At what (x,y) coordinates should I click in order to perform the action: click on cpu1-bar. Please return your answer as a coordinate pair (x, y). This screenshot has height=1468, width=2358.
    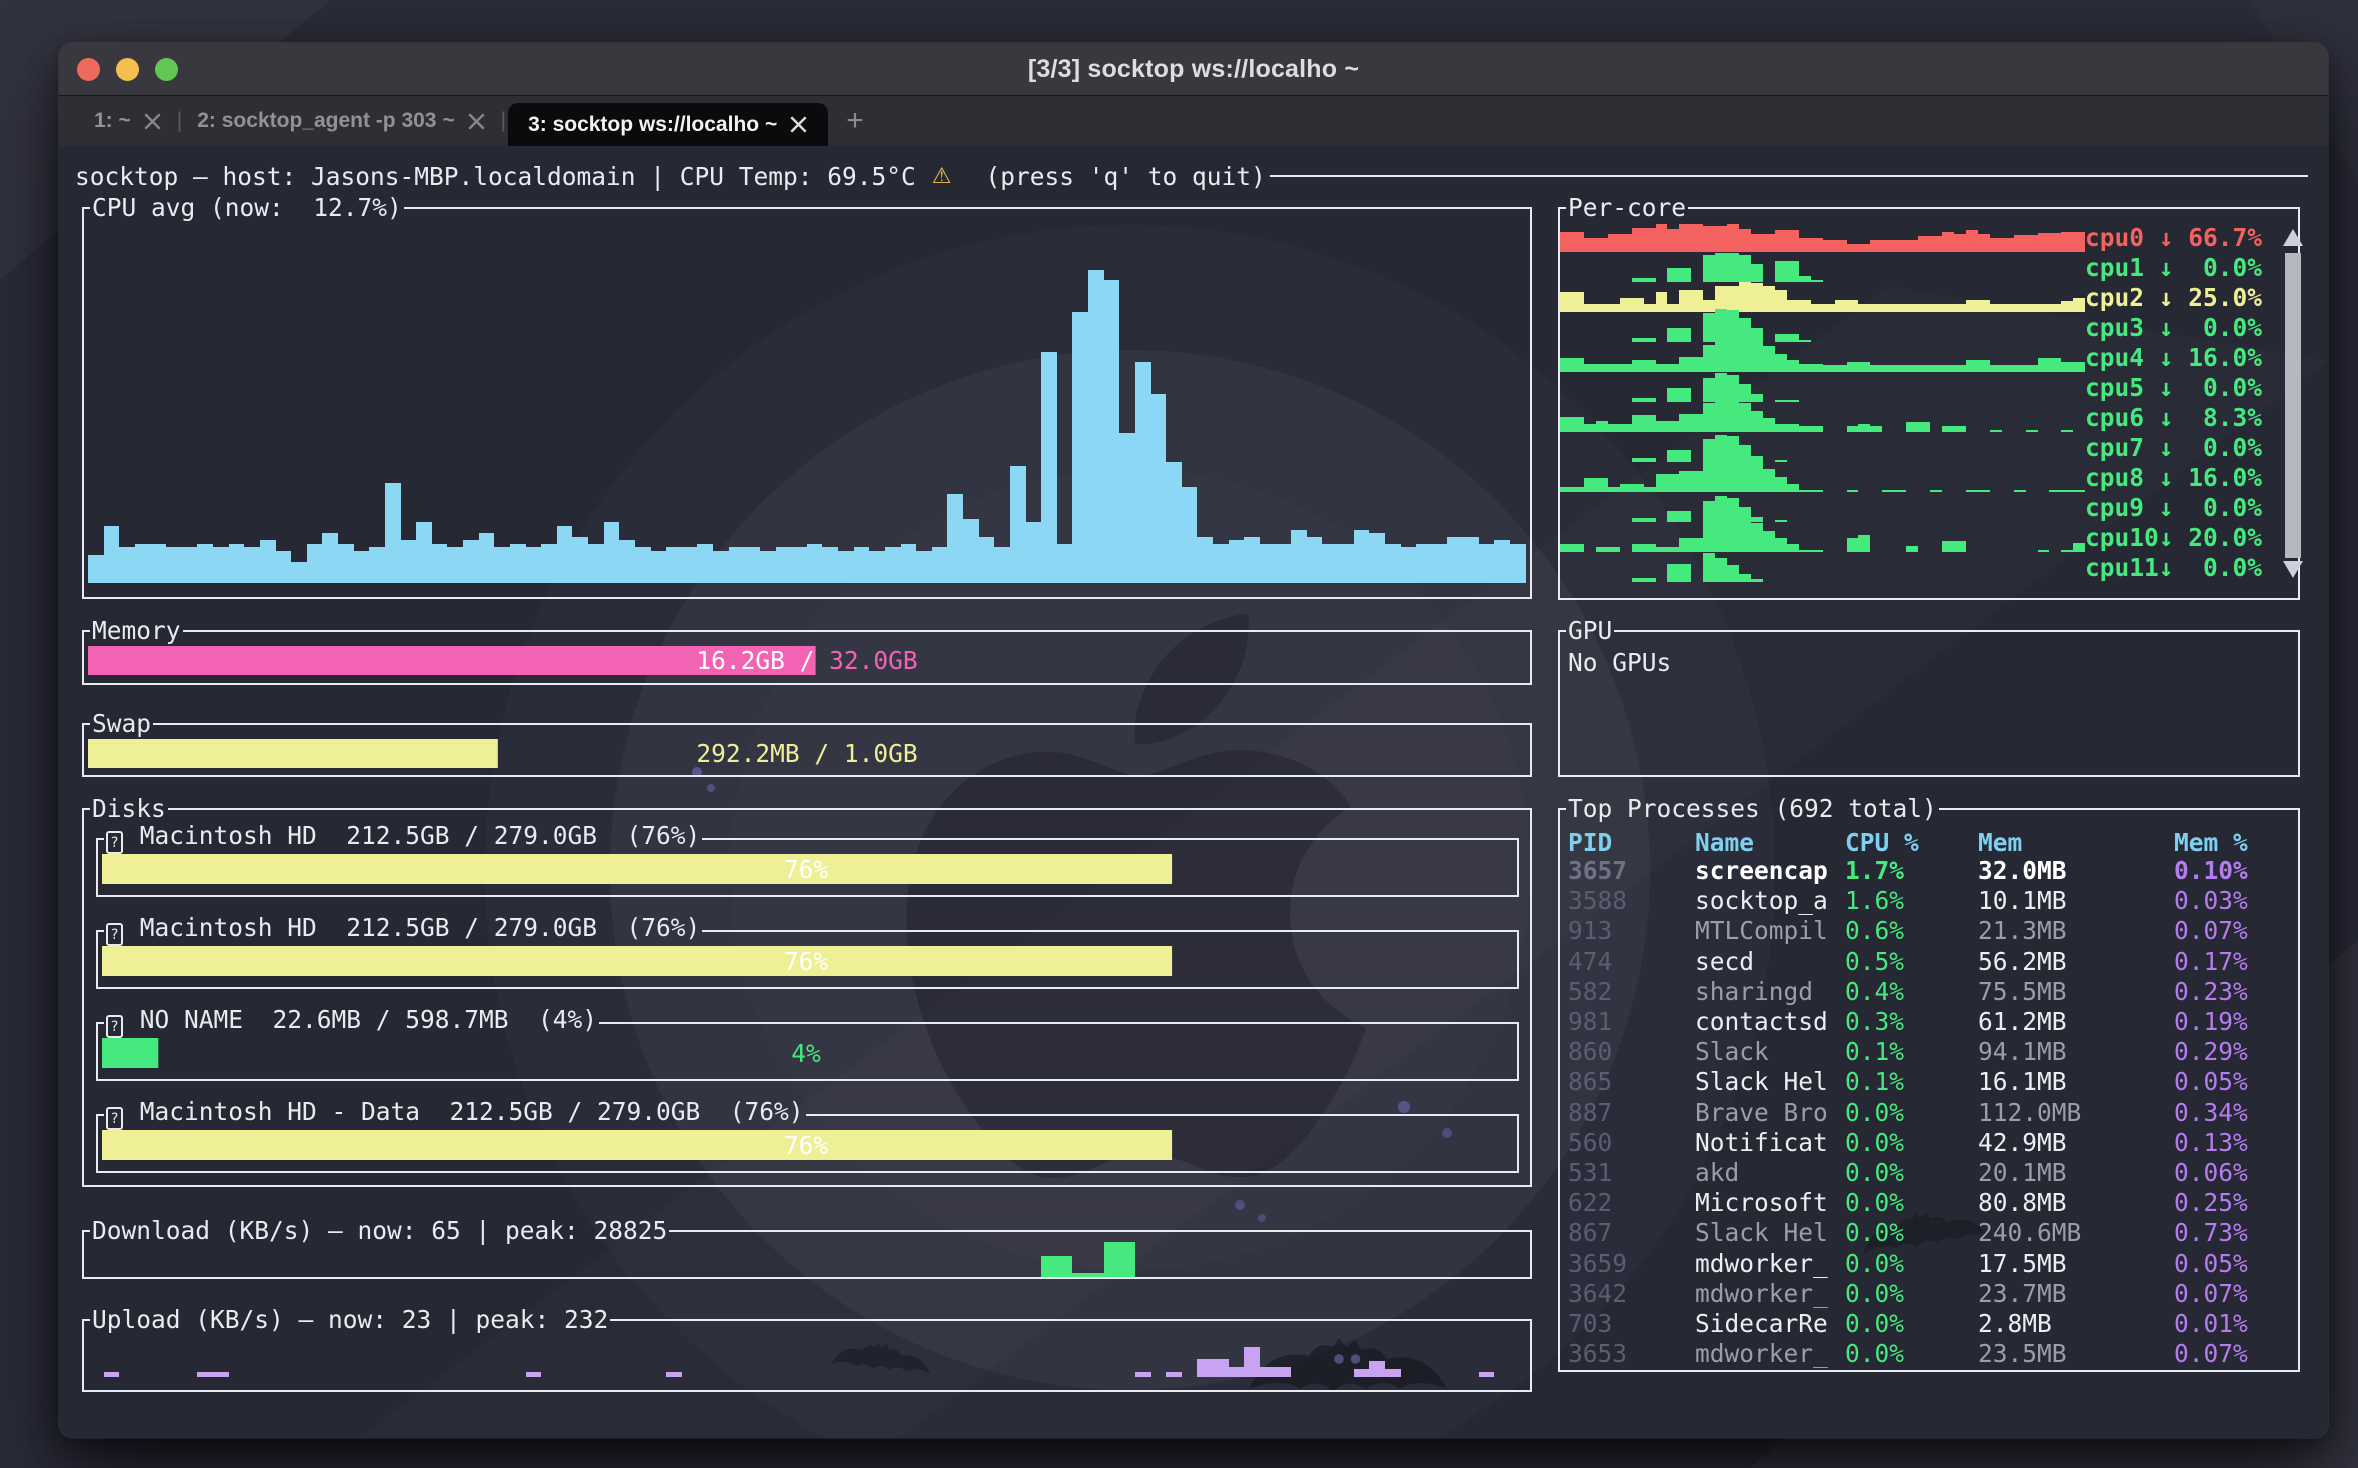
    Looking at the image, I should click on (1780, 271).